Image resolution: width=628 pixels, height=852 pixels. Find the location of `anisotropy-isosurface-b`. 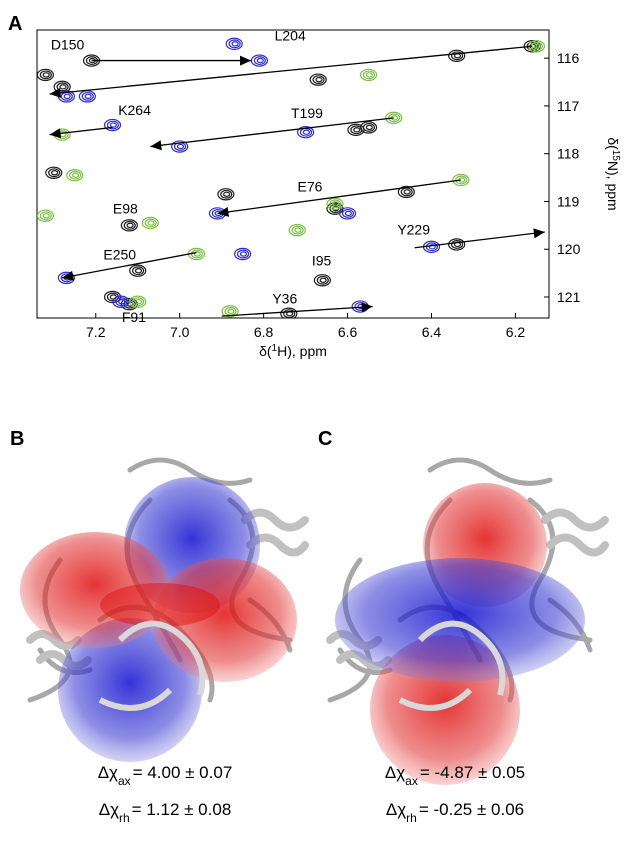

anisotropy-isosurface-b is located at coordinates (158, 619).